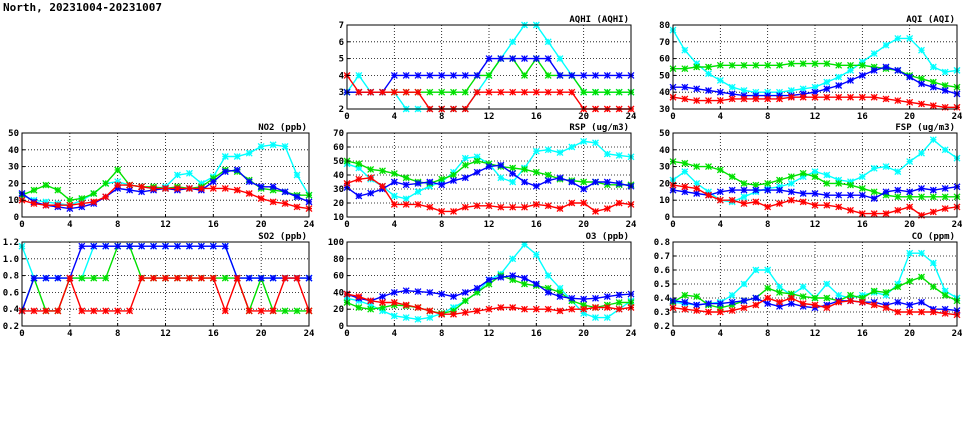 The height and width of the screenshot is (447, 975). What do you see at coordinates (341, 26) in the screenshot?
I see `y-tick-label: 7` at bounding box center [341, 26].